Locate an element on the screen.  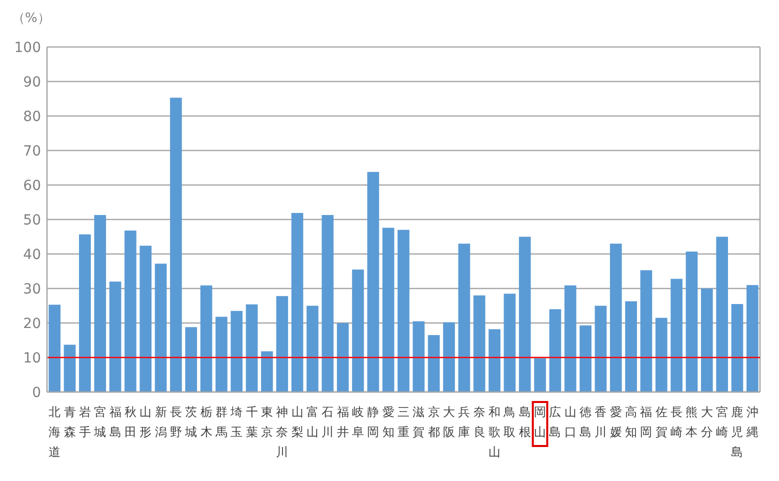
x-tick-label: 愛知 is located at coordinates (388, 422).